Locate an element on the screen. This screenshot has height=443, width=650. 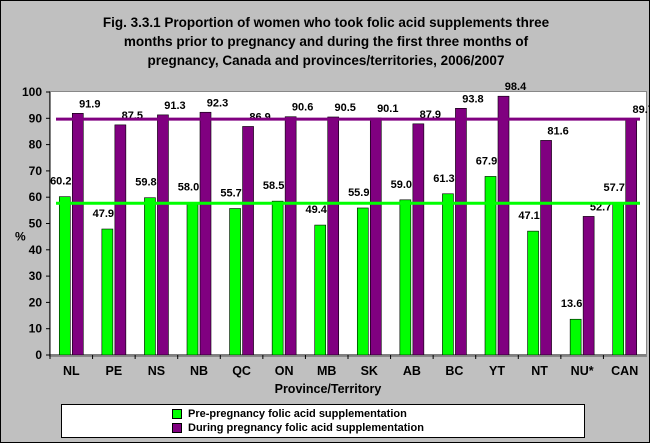
bar-pre-ns is located at coordinates (150, 276).